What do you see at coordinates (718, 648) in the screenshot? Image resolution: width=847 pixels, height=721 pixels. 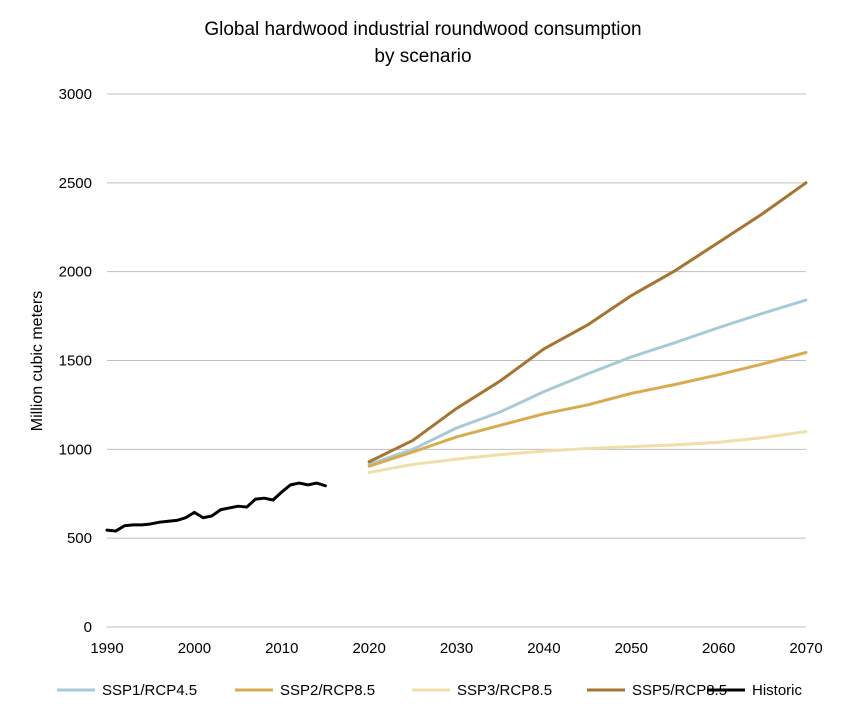 I see `x-tick-label-2060: 2060` at bounding box center [718, 648].